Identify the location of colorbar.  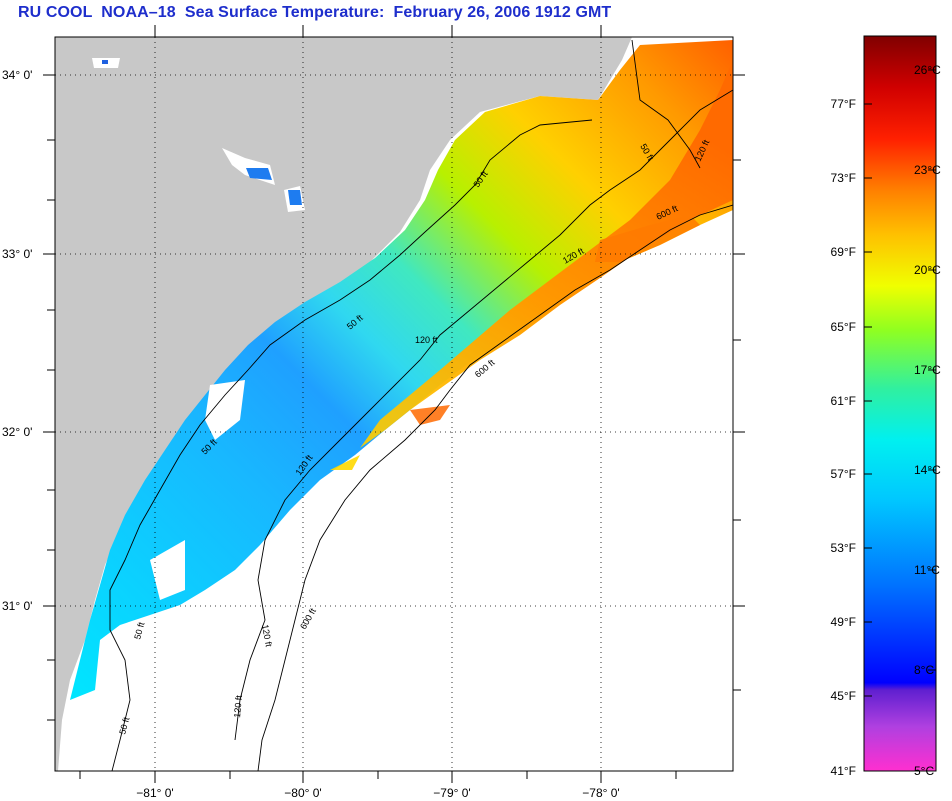
(900, 403).